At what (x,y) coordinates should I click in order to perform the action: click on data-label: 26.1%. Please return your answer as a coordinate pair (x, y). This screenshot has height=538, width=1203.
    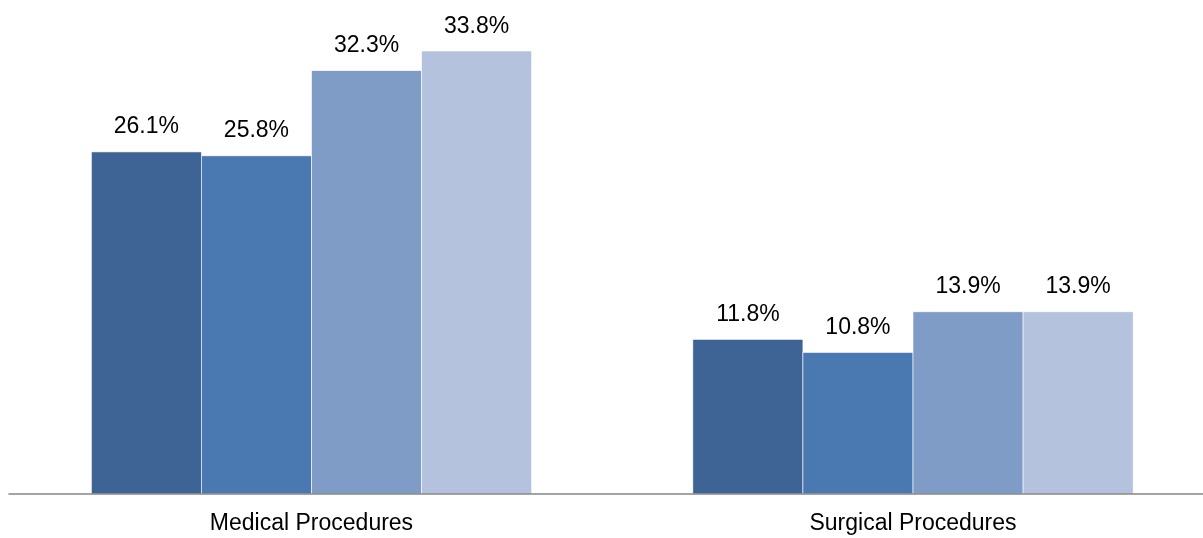
    Looking at the image, I should click on (146, 125).